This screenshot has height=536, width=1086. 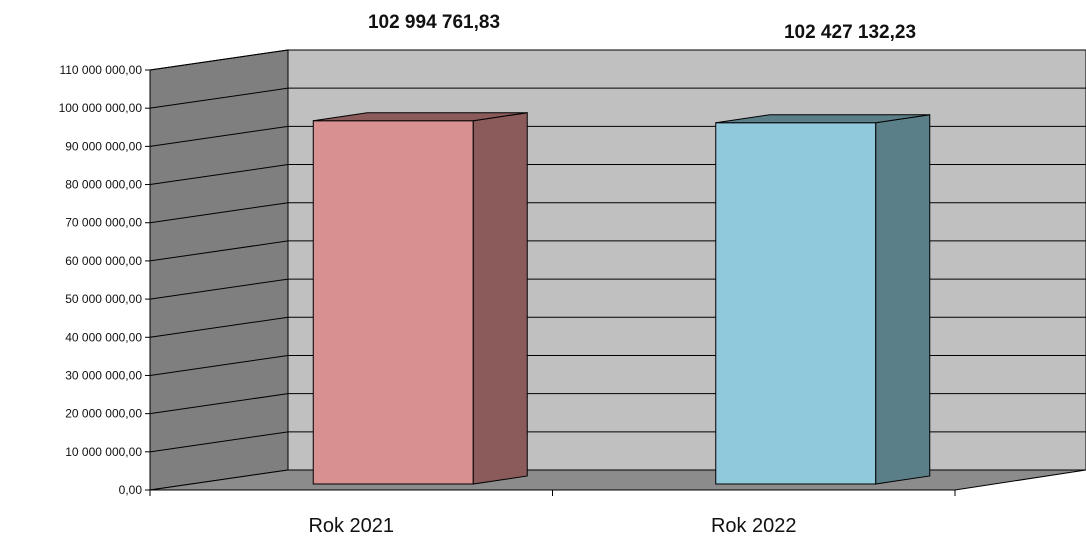 I want to click on floor, so click(x=617, y=480).